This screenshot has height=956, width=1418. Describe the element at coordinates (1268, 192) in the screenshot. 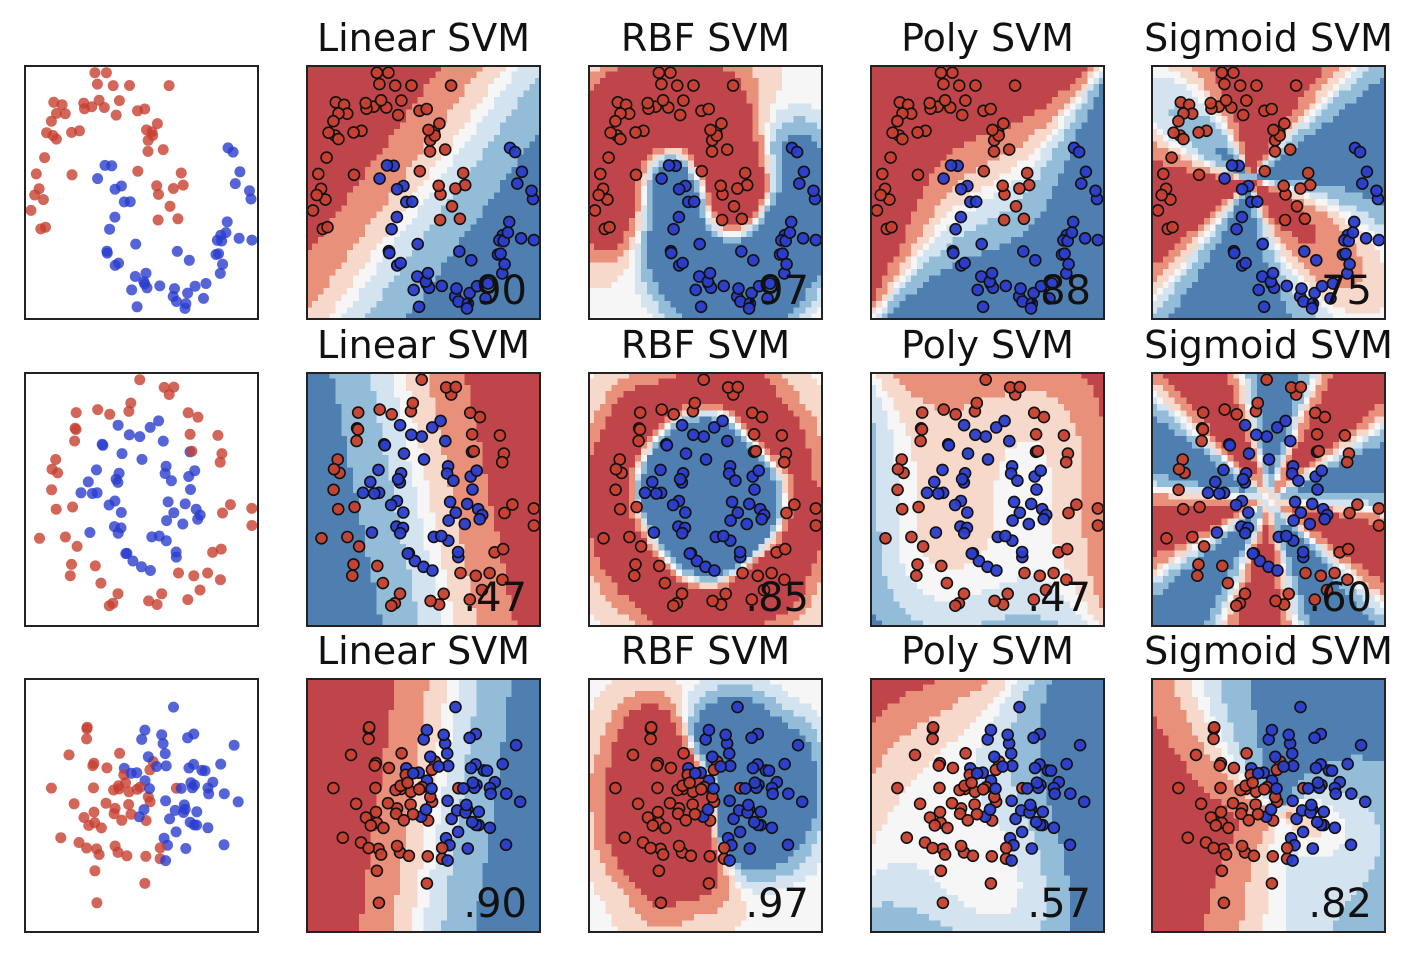

I see `axes-frame` at that location.